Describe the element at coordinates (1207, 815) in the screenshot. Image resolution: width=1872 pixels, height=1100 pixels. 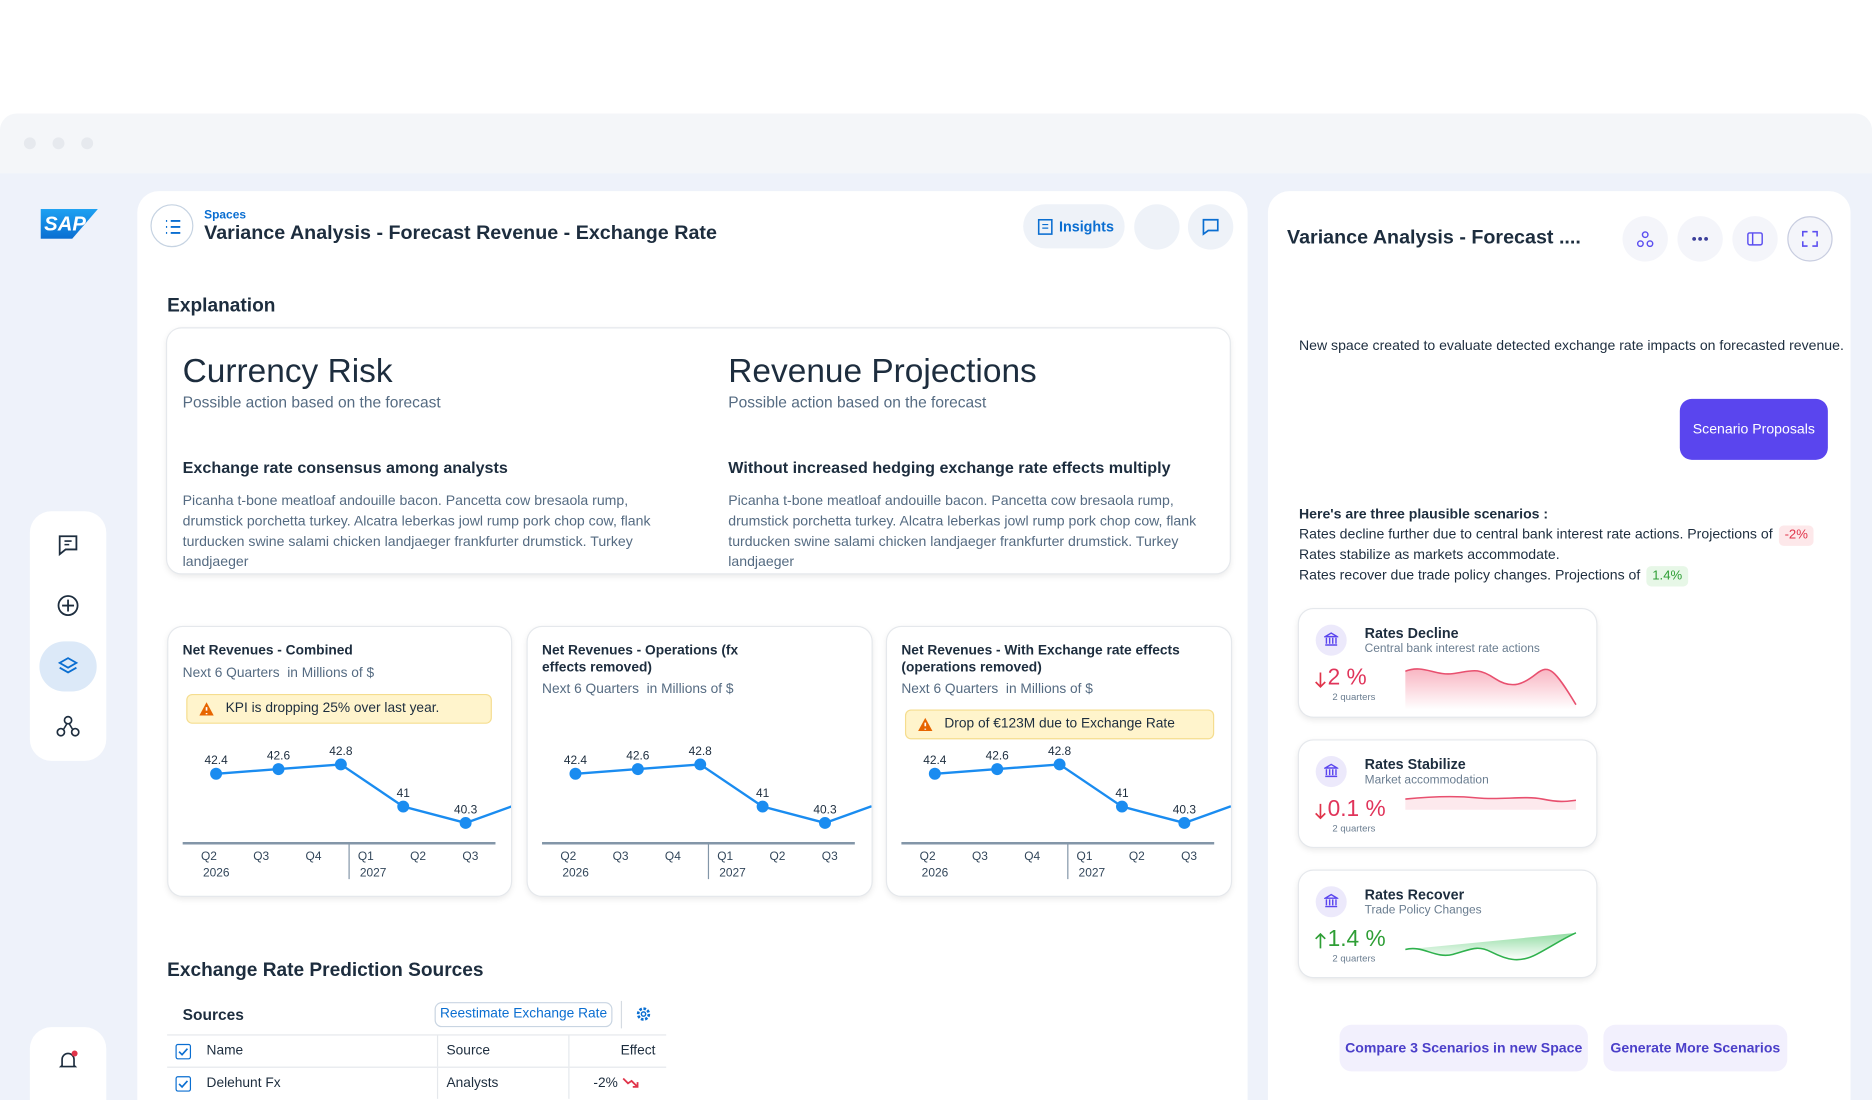
I see `line-continuation` at that location.